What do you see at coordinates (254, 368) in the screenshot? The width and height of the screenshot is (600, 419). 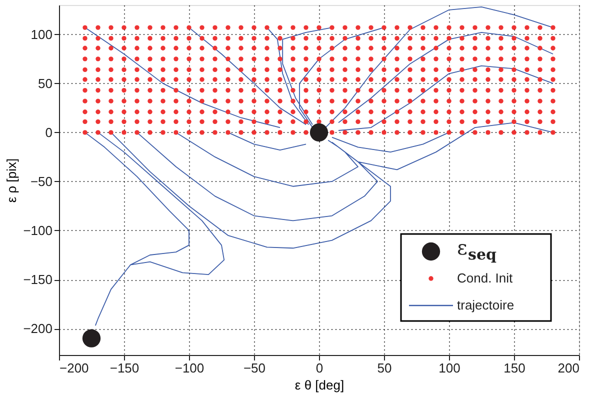 I see `x-tick-label: −50` at bounding box center [254, 368].